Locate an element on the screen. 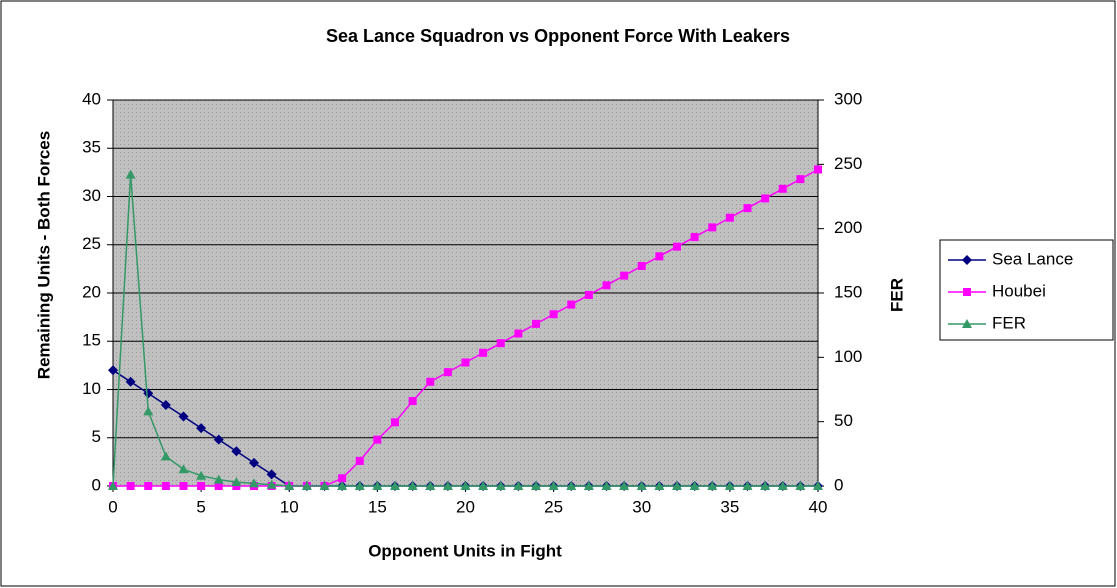  y2-tick-label: 150 is located at coordinates (848, 291).